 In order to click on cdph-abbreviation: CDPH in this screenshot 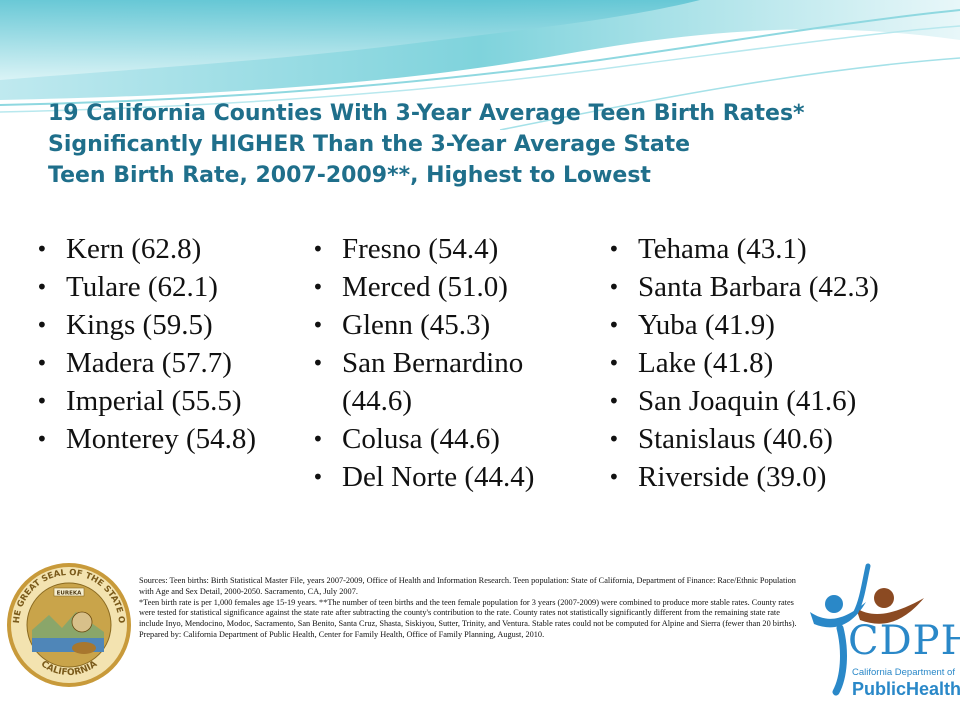, I will do `click(904, 641)`.